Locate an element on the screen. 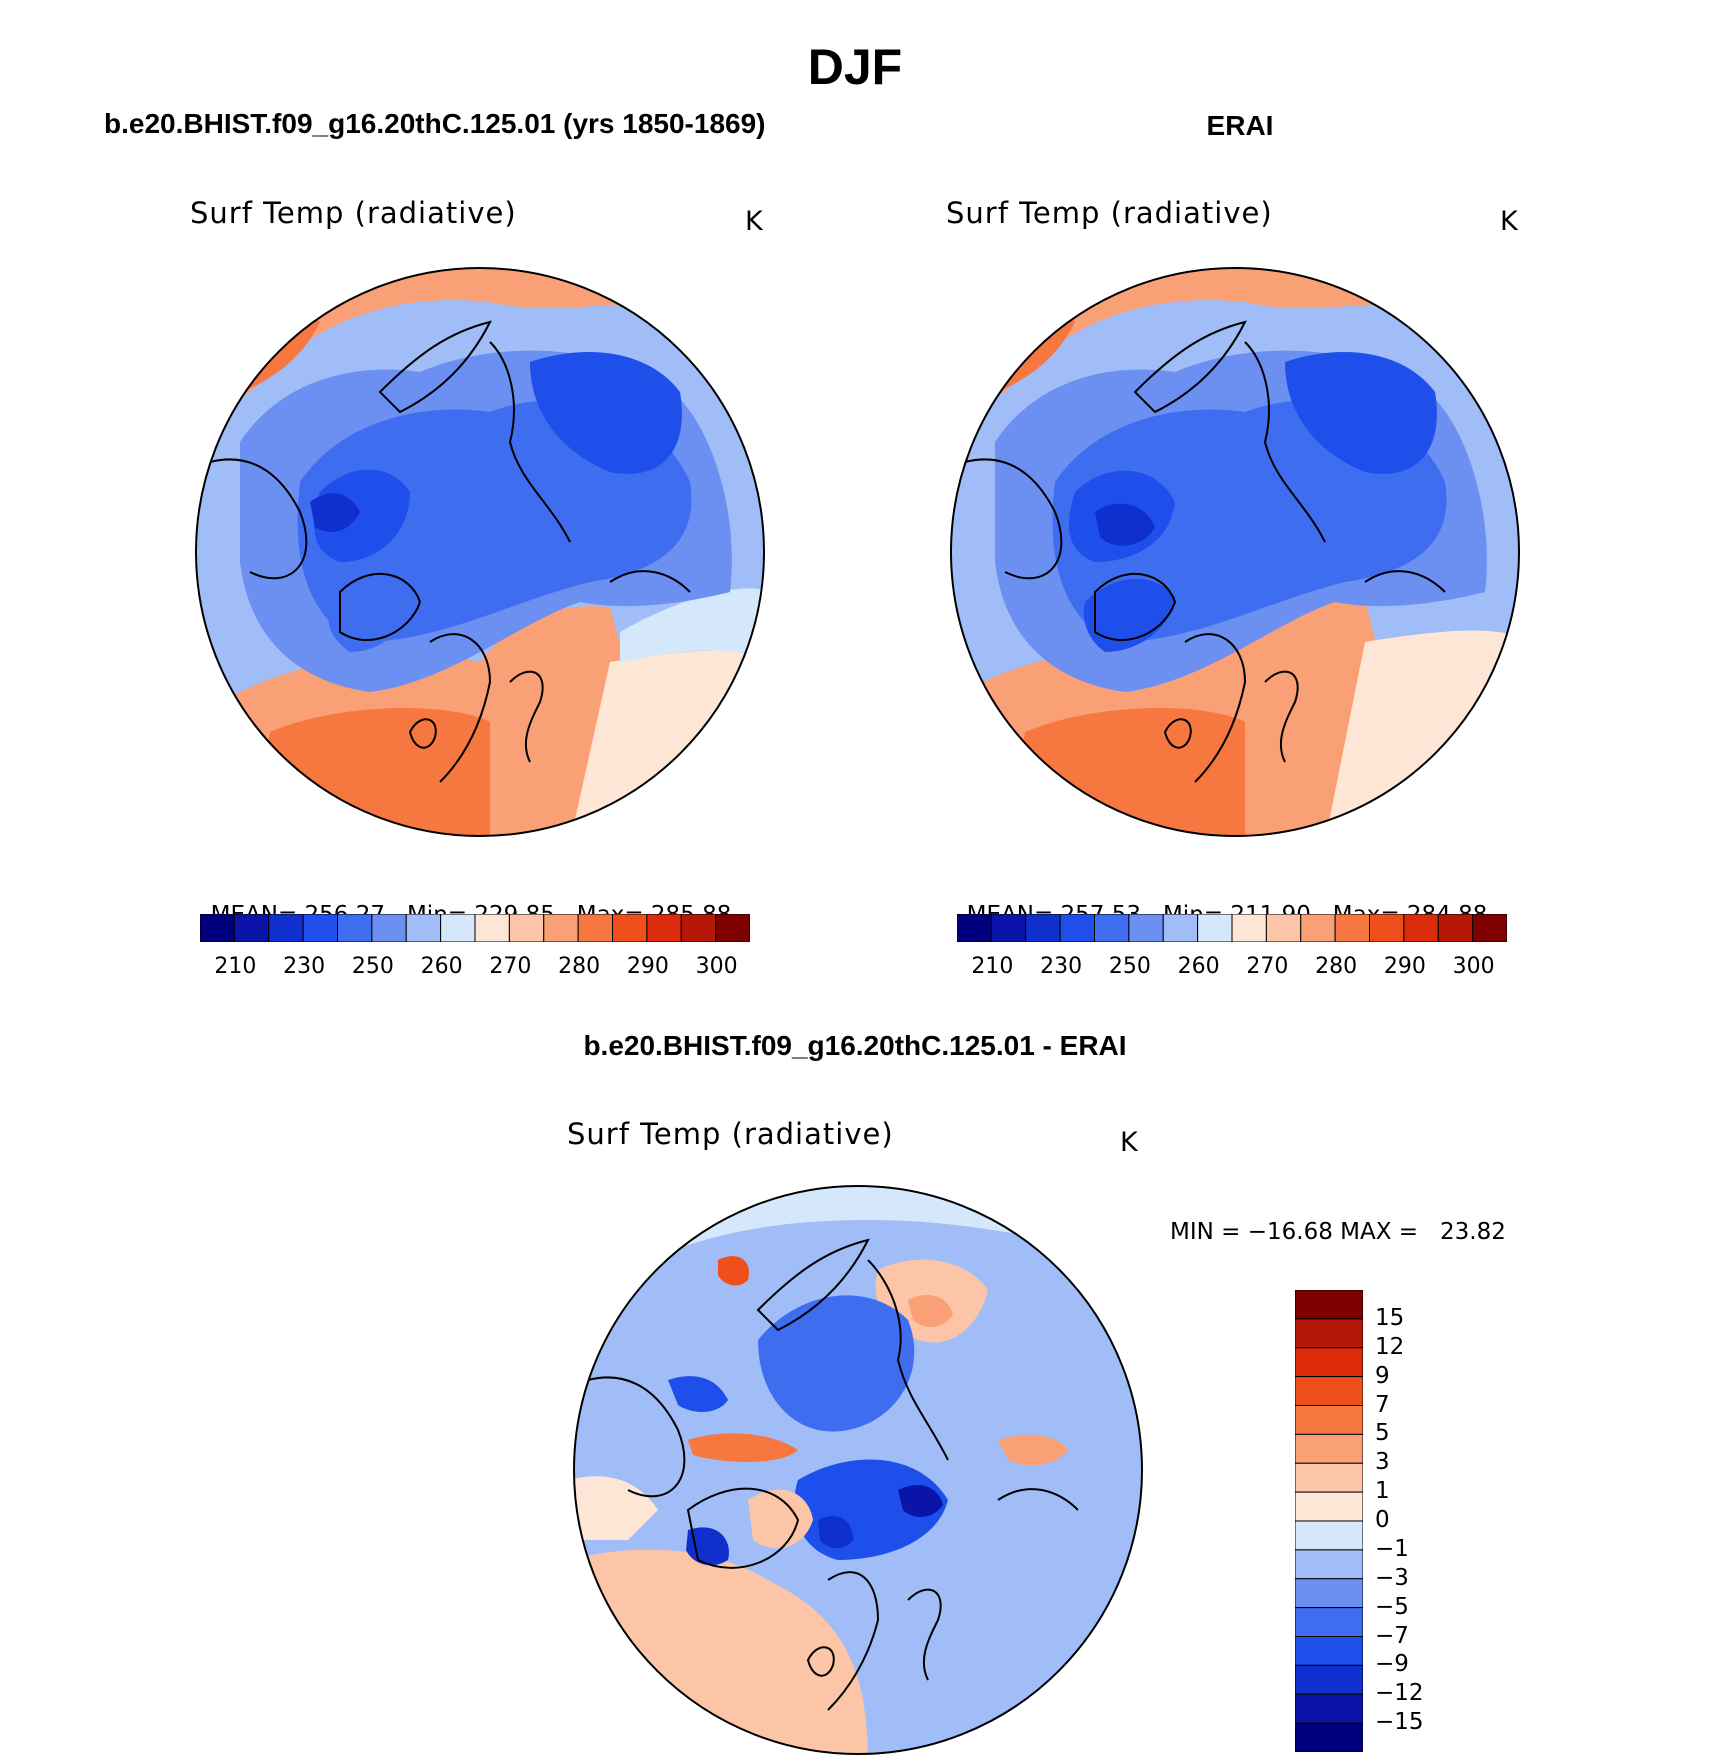 This screenshot has height=1762, width=1710. diff-colorbar-labels: 15 12 9 7 5 3 1 0 −1 −3 −5 −7 −9 −12 −15 is located at coordinates (1420, 1521).